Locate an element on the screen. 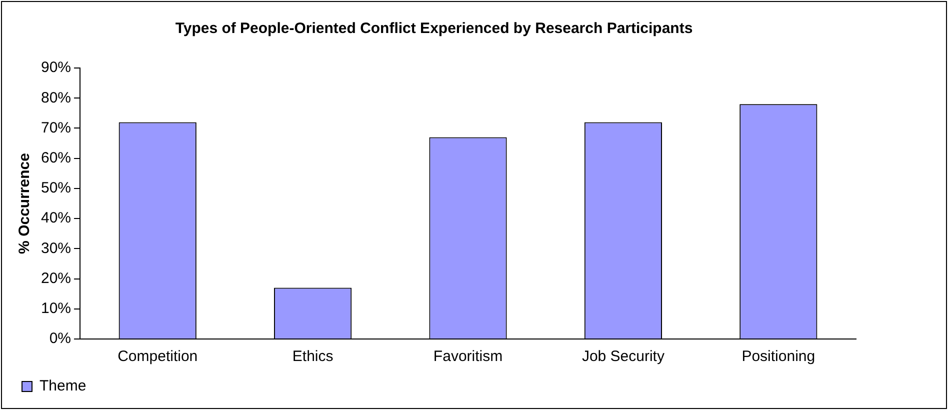  y-tick-label: 60% is located at coordinates (56, 157).